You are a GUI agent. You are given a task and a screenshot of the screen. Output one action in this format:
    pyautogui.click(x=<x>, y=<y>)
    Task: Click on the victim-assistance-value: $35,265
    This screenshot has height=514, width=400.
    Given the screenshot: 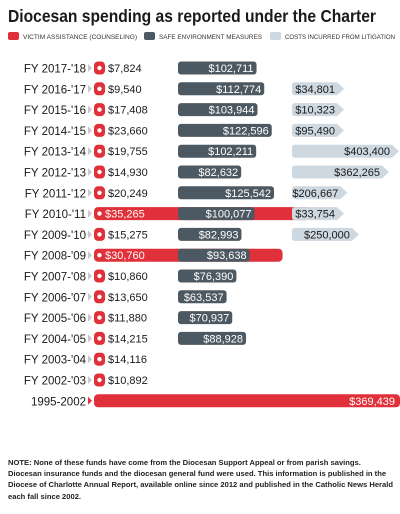 What is the action you would take?
    pyautogui.click(x=125, y=215)
    